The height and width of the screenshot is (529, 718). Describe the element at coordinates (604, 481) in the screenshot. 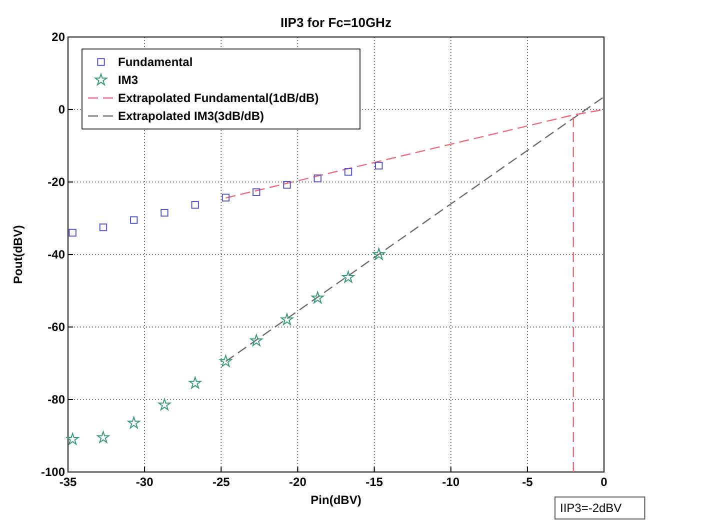

I see `x-tick-label: 0` at that location.